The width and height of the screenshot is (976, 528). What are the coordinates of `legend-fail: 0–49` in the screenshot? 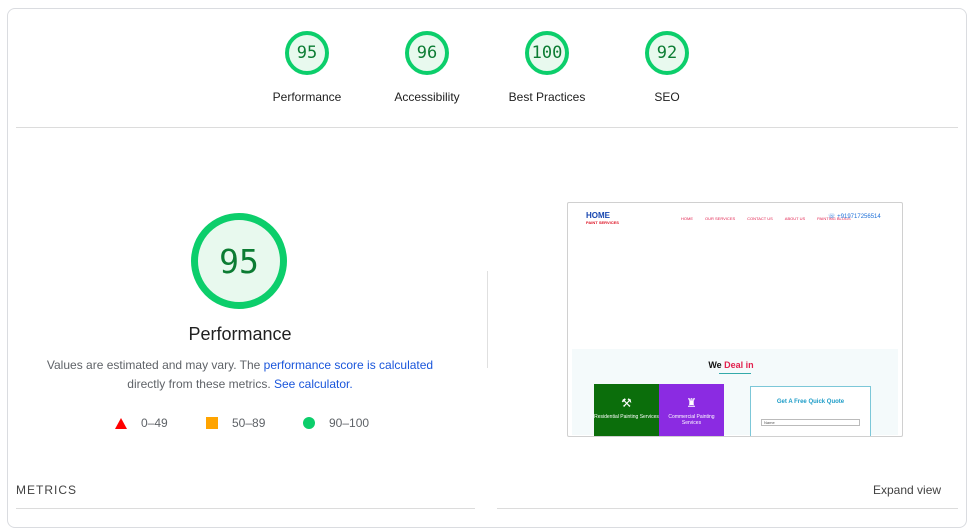 It's located at (141, 423).